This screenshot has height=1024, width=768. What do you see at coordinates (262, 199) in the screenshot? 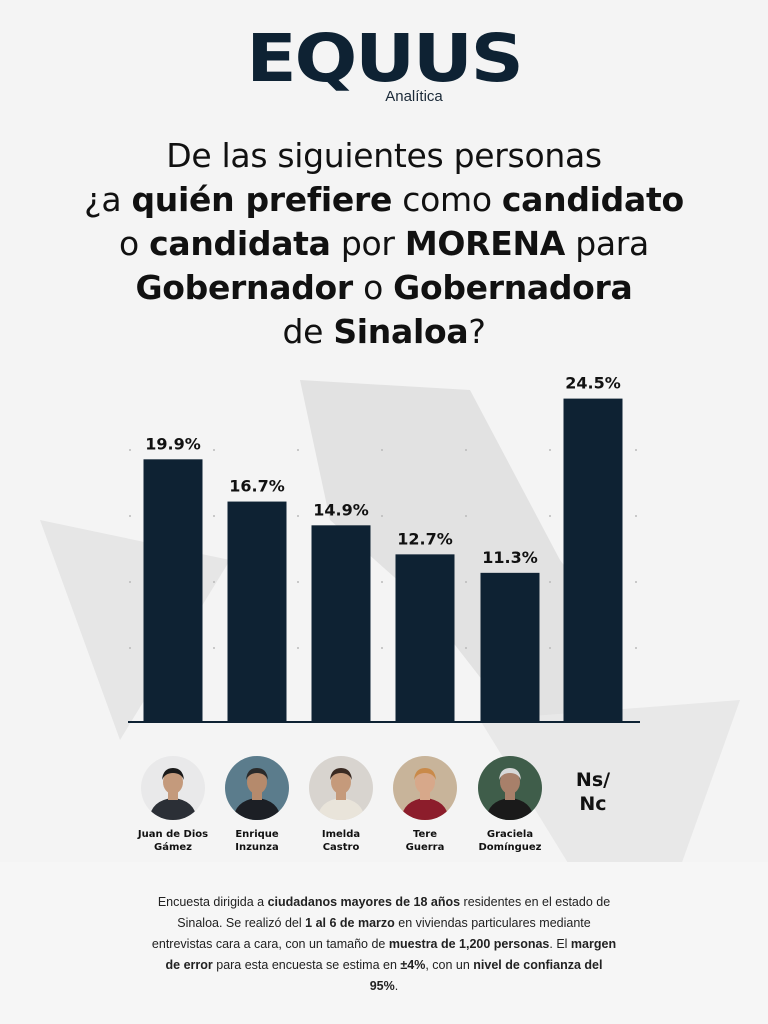
I see `question-segment: quién prefiere` at bounding box center [262, 199].